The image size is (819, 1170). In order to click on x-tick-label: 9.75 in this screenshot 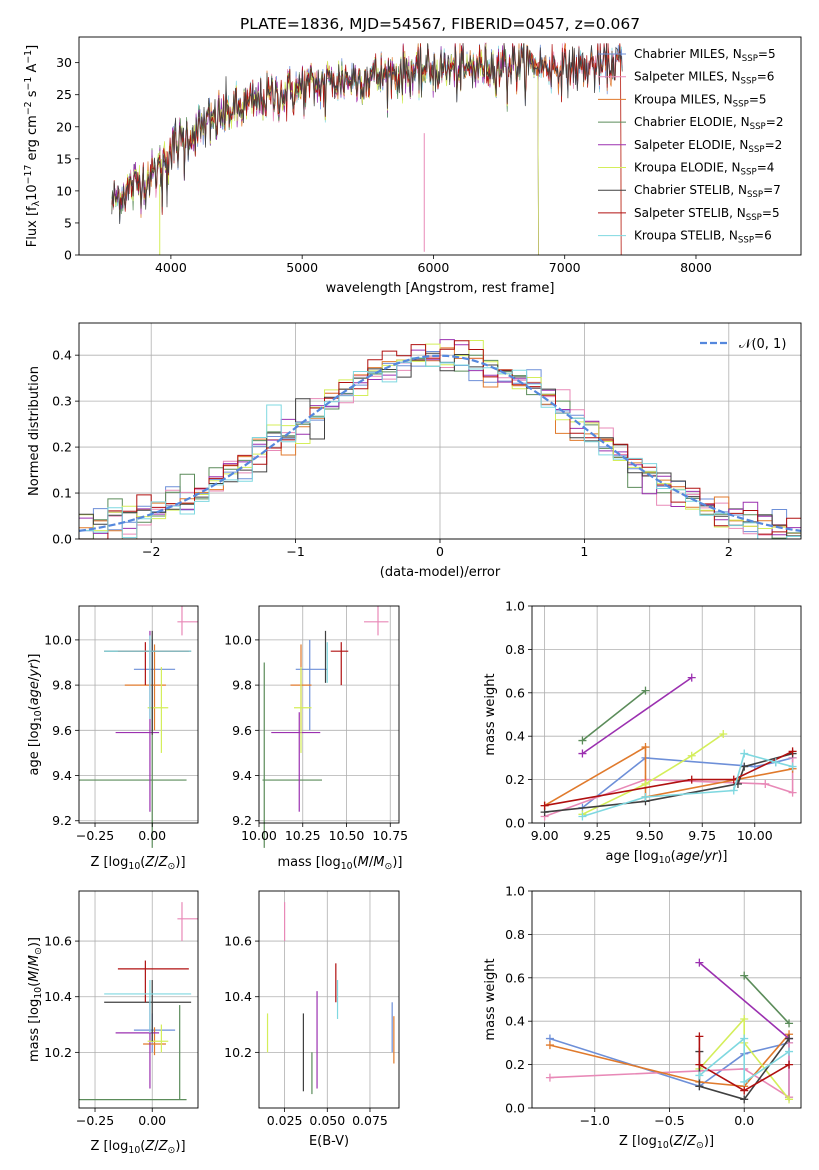, I will do `click(702, 835)`.